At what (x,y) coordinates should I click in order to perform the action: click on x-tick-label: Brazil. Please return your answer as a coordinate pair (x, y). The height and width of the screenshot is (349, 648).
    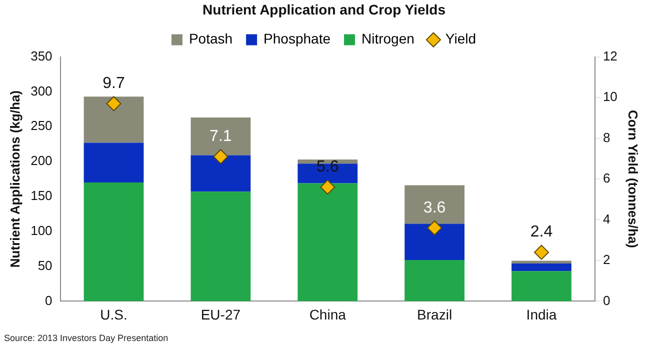
    Looking at the image, I should click on (434, 314).